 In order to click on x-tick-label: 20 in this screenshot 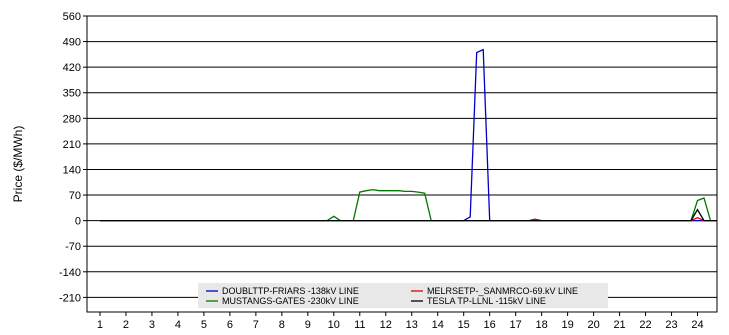, I will do `click(593, 325)`.